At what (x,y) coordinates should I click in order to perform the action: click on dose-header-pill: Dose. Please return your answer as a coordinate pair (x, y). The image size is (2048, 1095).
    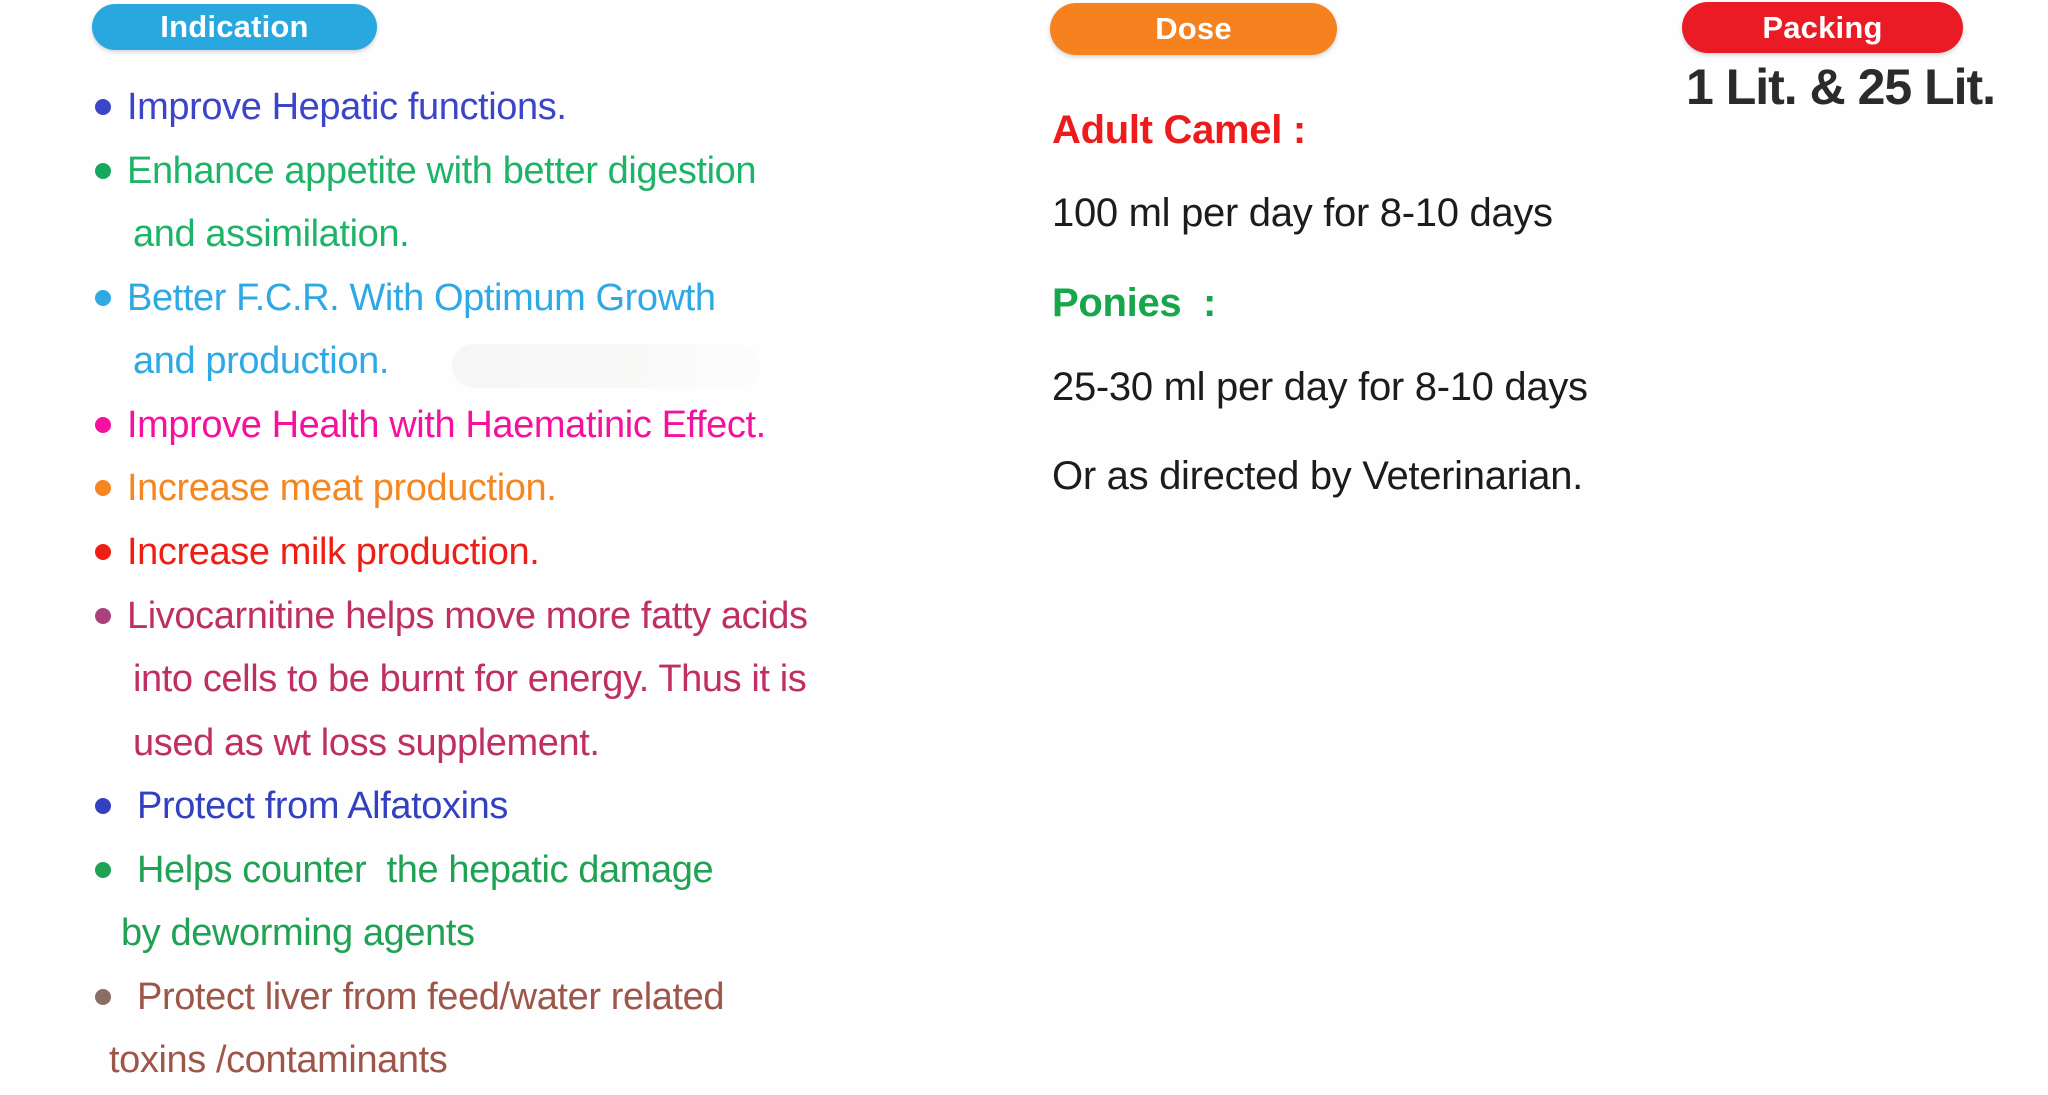
    Looking at the image, I should click on (1193, 29).